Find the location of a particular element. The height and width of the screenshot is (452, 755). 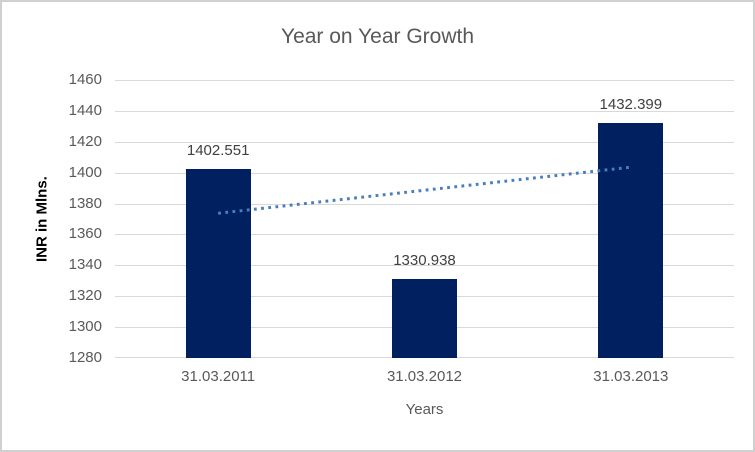

x-axis-title: Years is located at coordinates (424, 409).